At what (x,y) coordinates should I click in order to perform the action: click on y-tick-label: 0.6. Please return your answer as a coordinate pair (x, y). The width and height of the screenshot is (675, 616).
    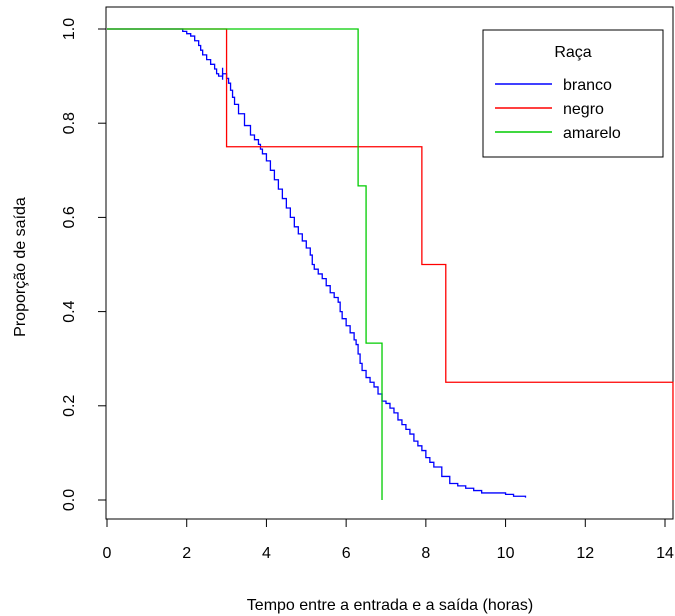
    Looking at the image, I should click on (69, 217).